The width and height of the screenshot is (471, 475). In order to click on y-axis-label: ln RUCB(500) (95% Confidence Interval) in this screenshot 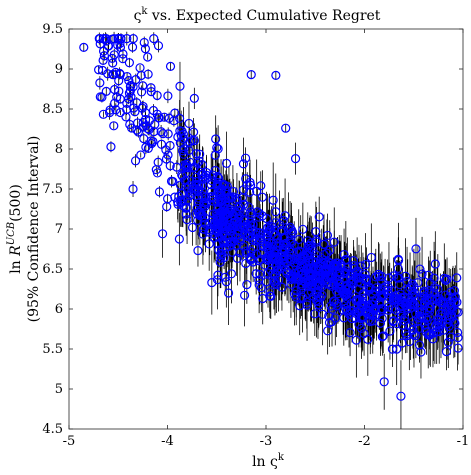, I will do `click(24, 229)`.